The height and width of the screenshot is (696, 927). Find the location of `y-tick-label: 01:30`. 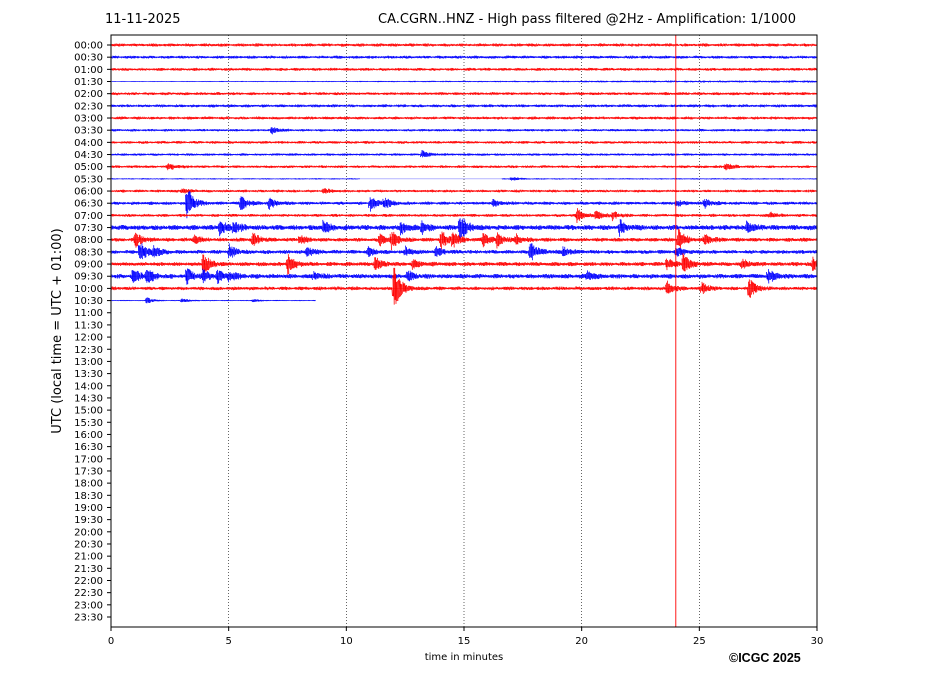

y-tick-label: 01:30 is located at coordinates (88, 82).